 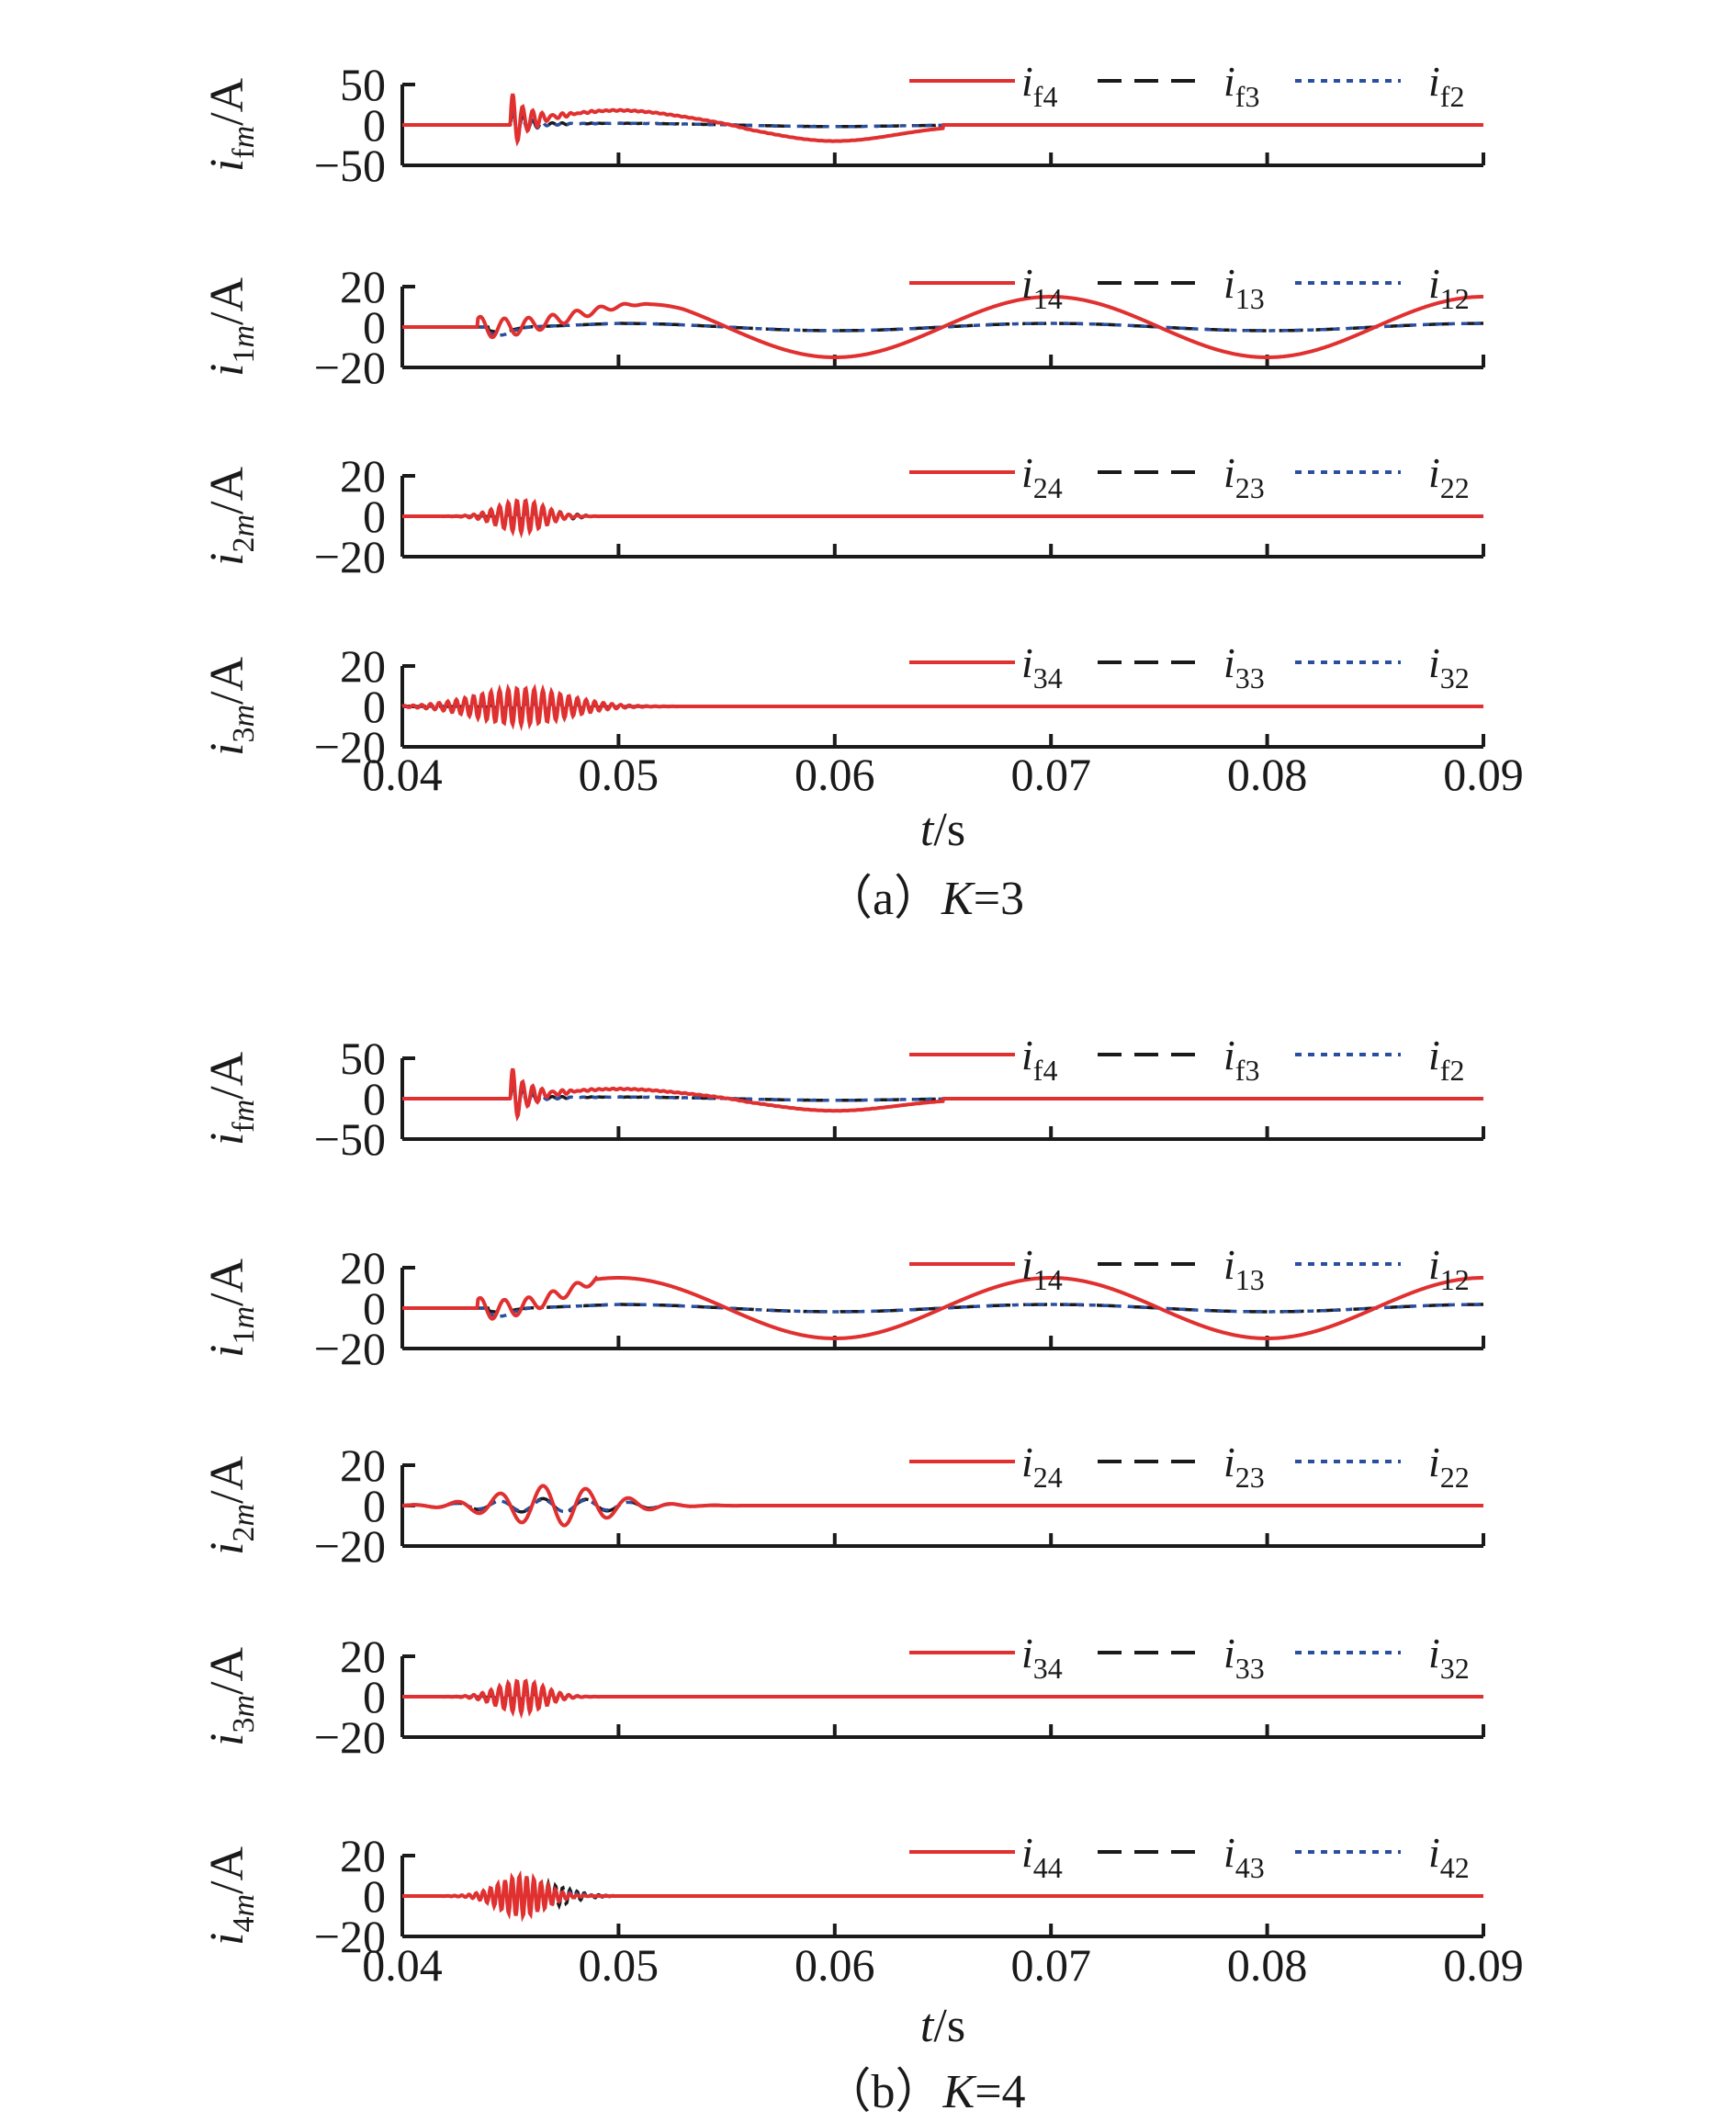 I want to click on series-line-i22, so click(x=942, y=1505).